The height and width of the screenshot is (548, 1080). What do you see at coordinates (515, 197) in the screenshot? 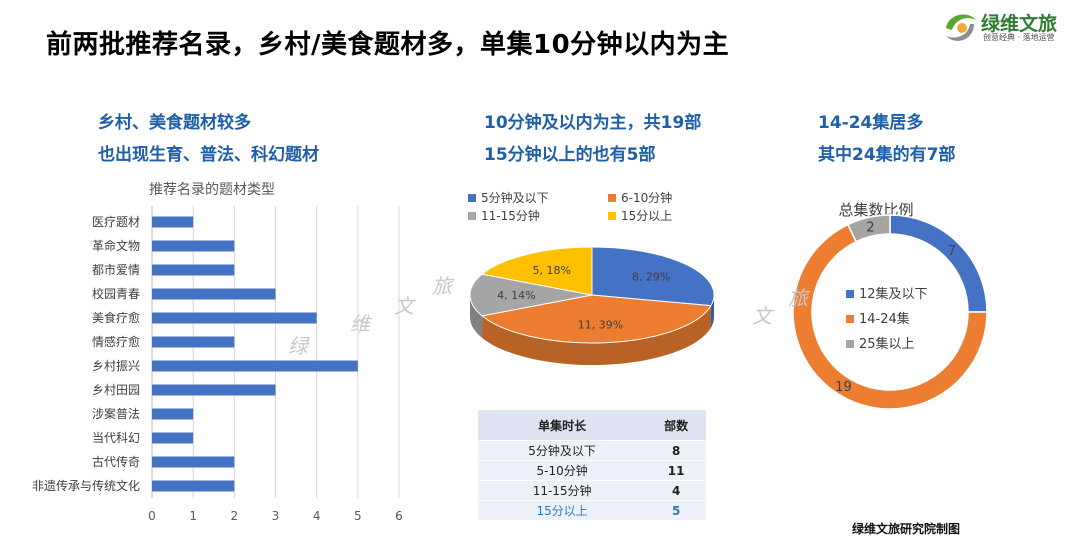
I see `legend-label: 5分钟及以下` at bounding box center [515, 197].